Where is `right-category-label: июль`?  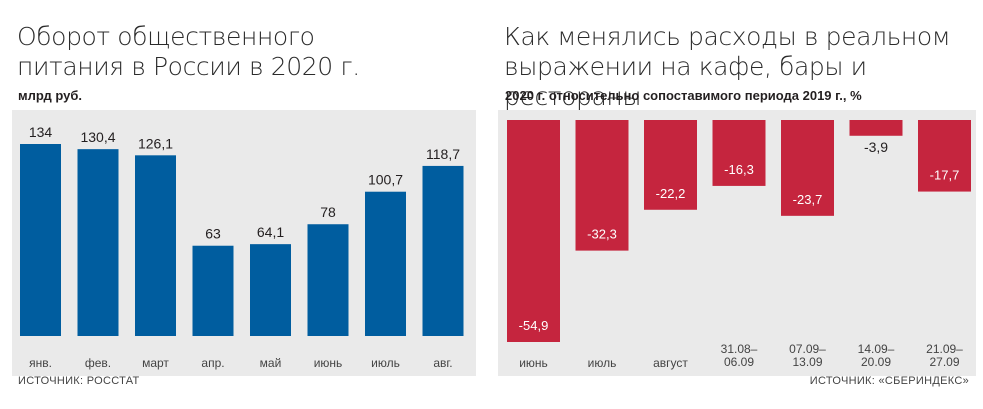
right-category-label: июль is located at coordinates (602, 363).